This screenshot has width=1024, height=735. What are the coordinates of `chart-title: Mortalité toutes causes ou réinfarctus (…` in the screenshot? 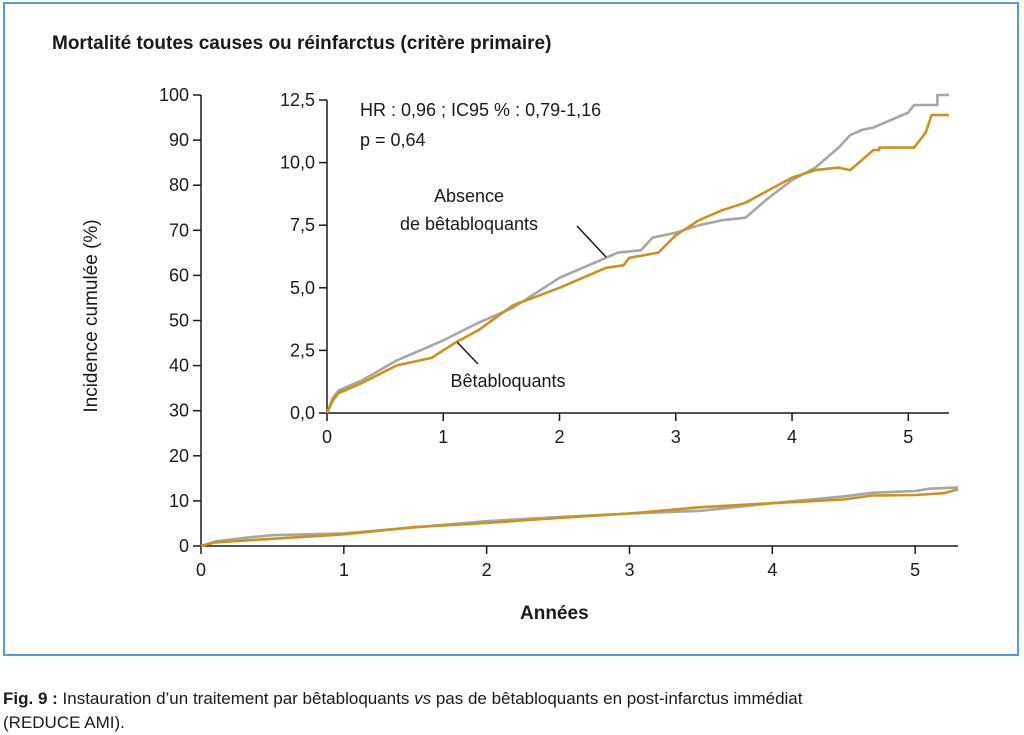 It's located at (302, 43).